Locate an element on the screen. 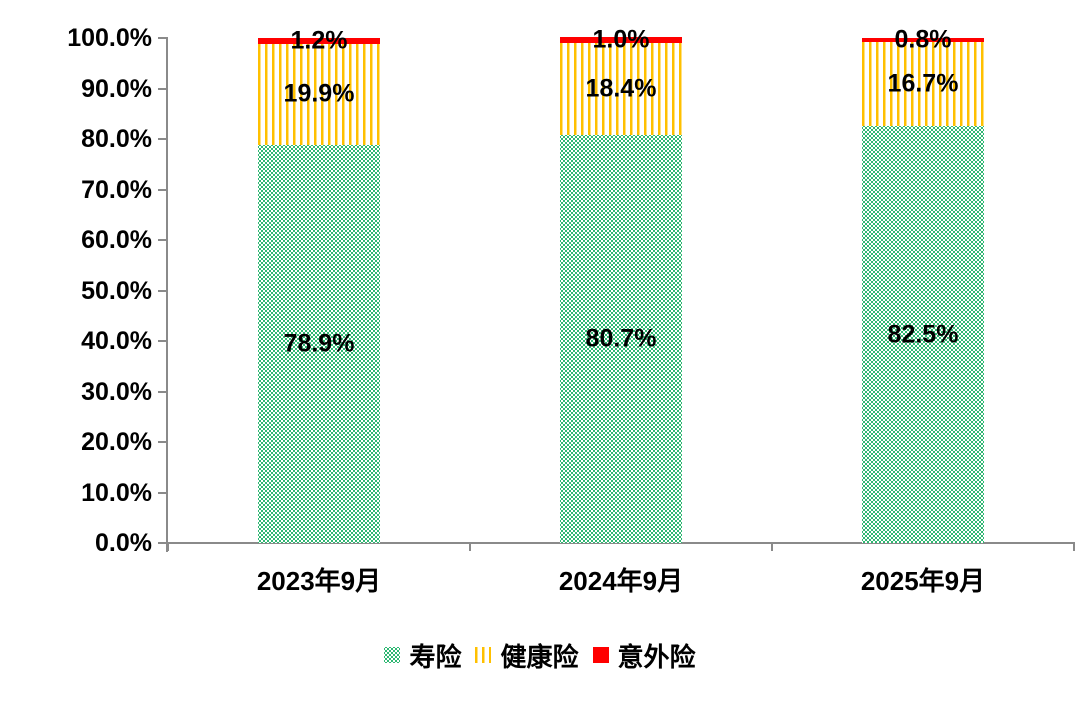  legend-health-icon is located at coordinates (483, 655).